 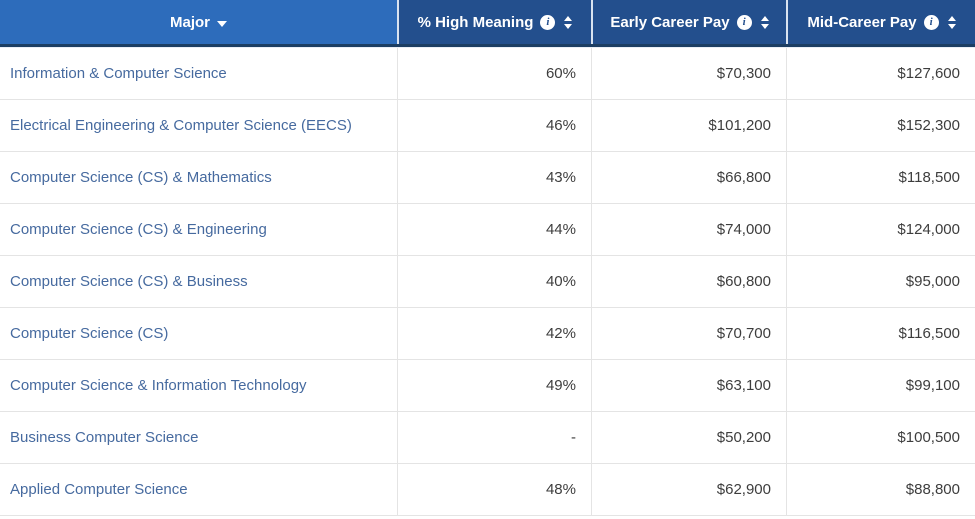 I want to click on early-career-pay-value: $60,800, so click(x=688, y=281).